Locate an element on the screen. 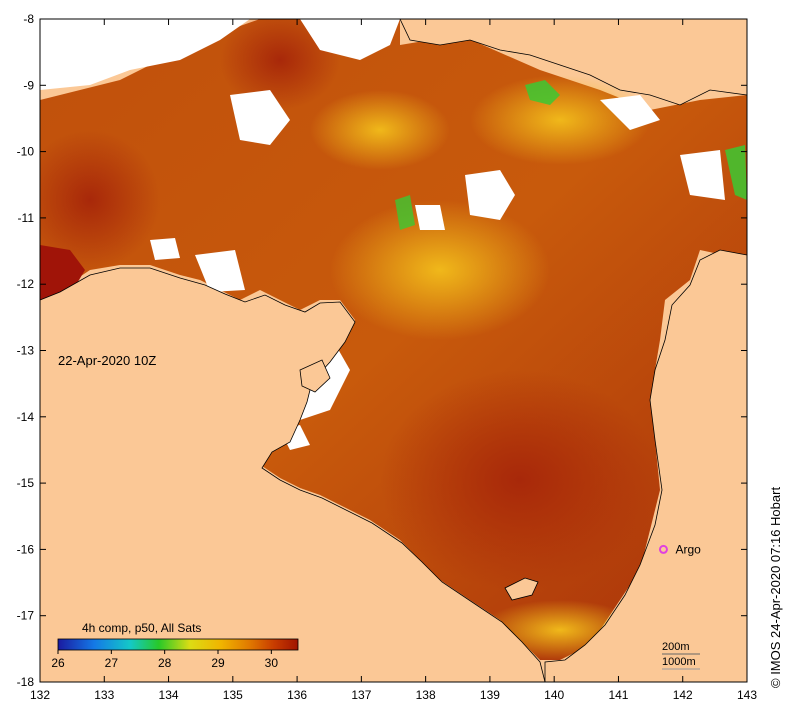 The height and width of the screenshot is (716, 791). lon-tick-label: 132 is located at coordinates (40, 695).